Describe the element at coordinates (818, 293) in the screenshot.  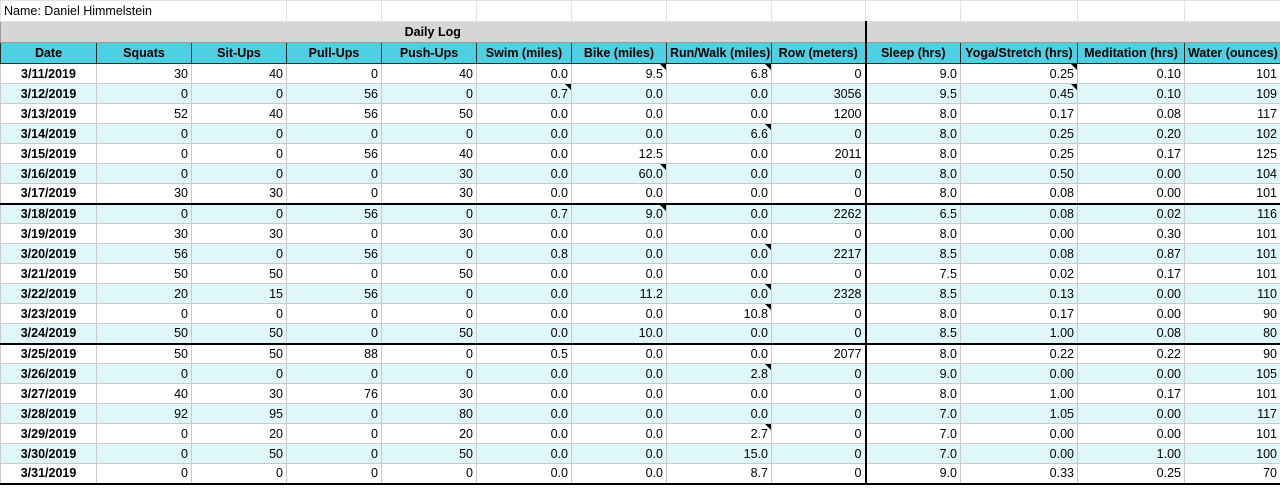
I see `data-cell: 2328` at that location.